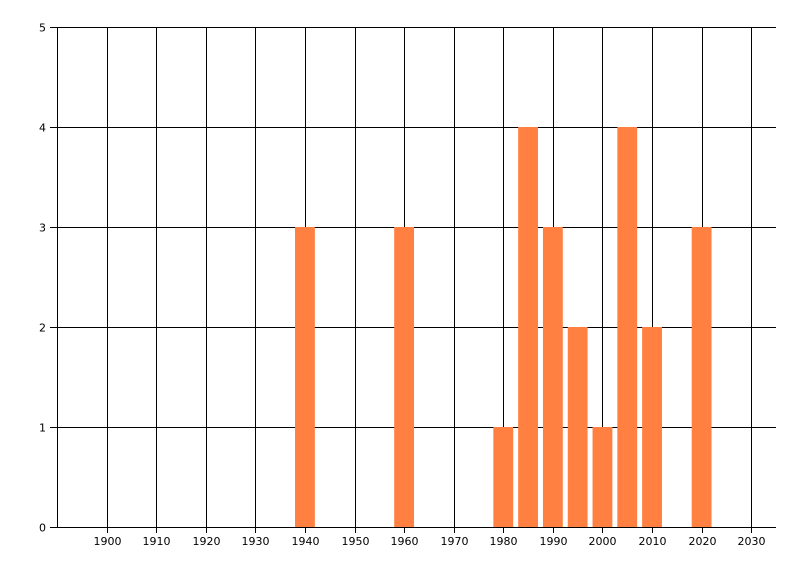  I want to click on y-tick-label: 4, so click(42, 128).